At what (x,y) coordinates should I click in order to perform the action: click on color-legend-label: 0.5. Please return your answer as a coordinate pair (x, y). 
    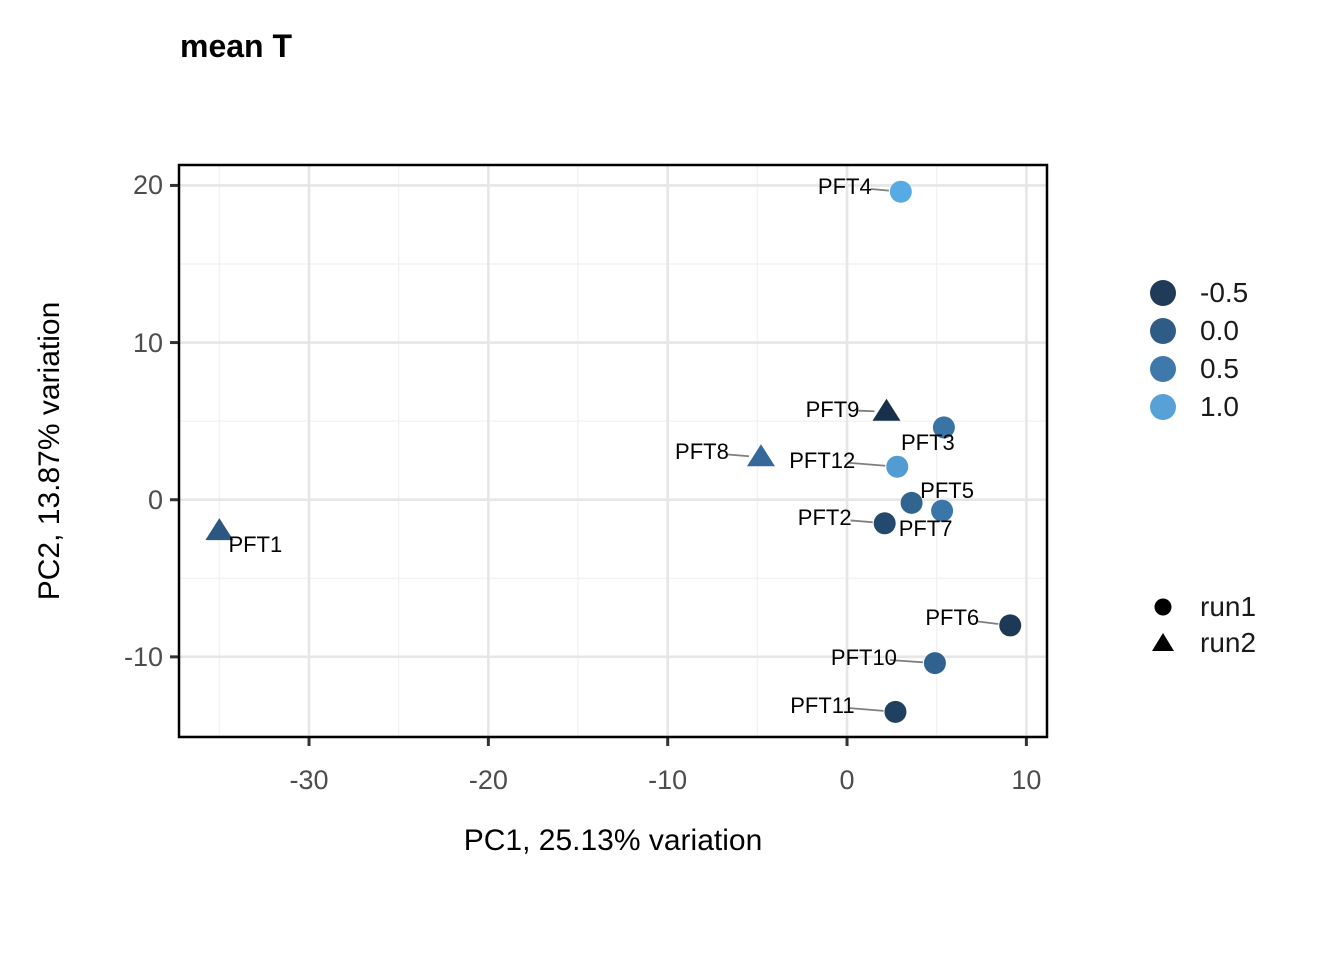
    Looking at the image, I should click on (1219, 368).